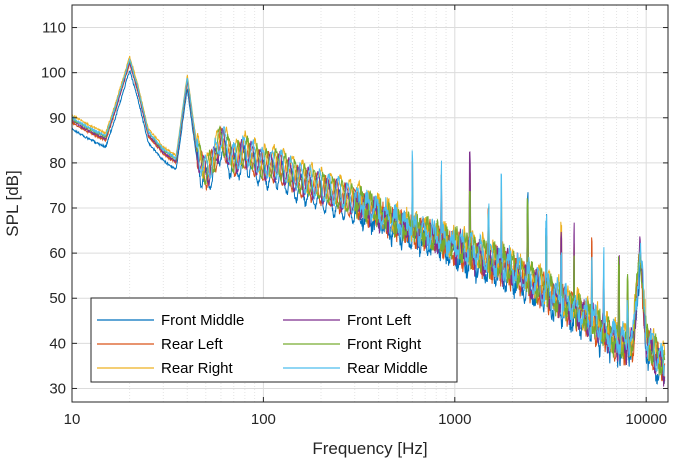  I want to click on x-axis-label: Frequency [Hz], so click(369, 448).